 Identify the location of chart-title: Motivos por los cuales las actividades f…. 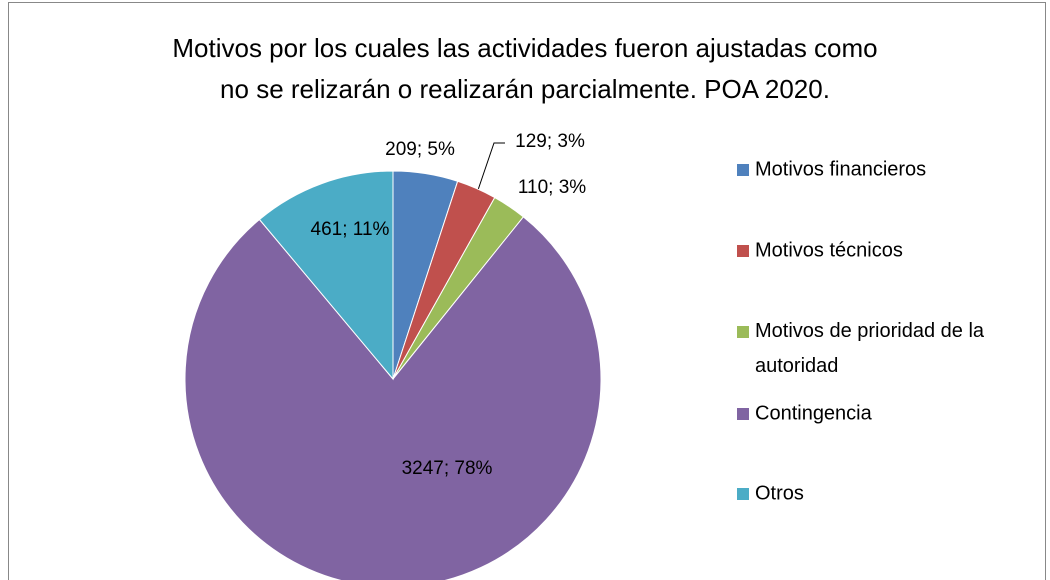
(524, 48).